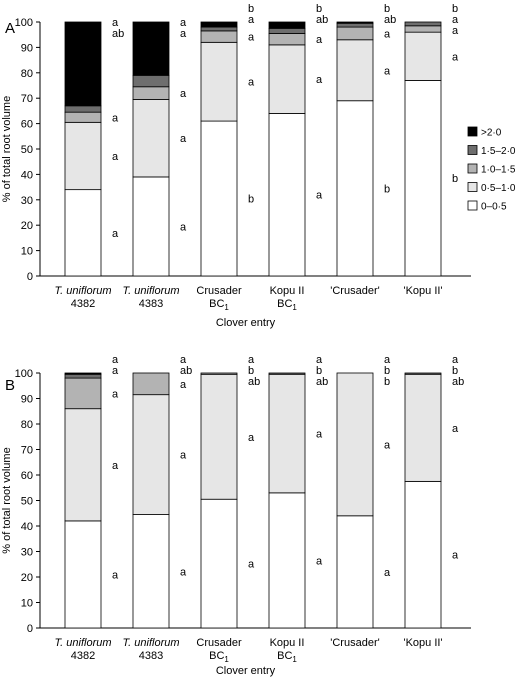 The width and height of the screenshot is (520, 681). I want to click on x-tick-label: 'Kopu II', so click(422, 291).